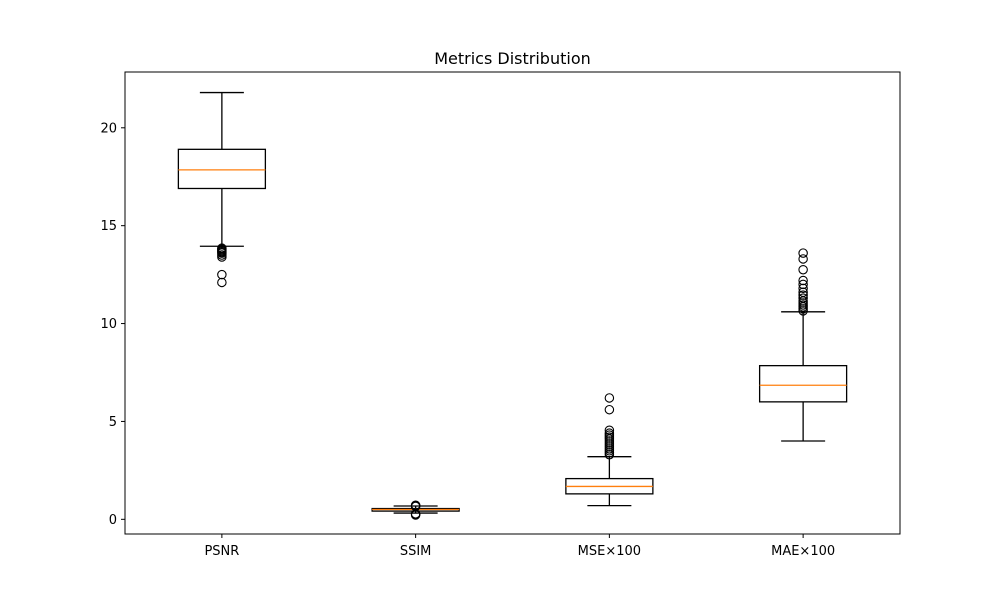  Describe the element at coordinates (108, 226) in the screenshot. I see `y-tick-label: 15` at that location.